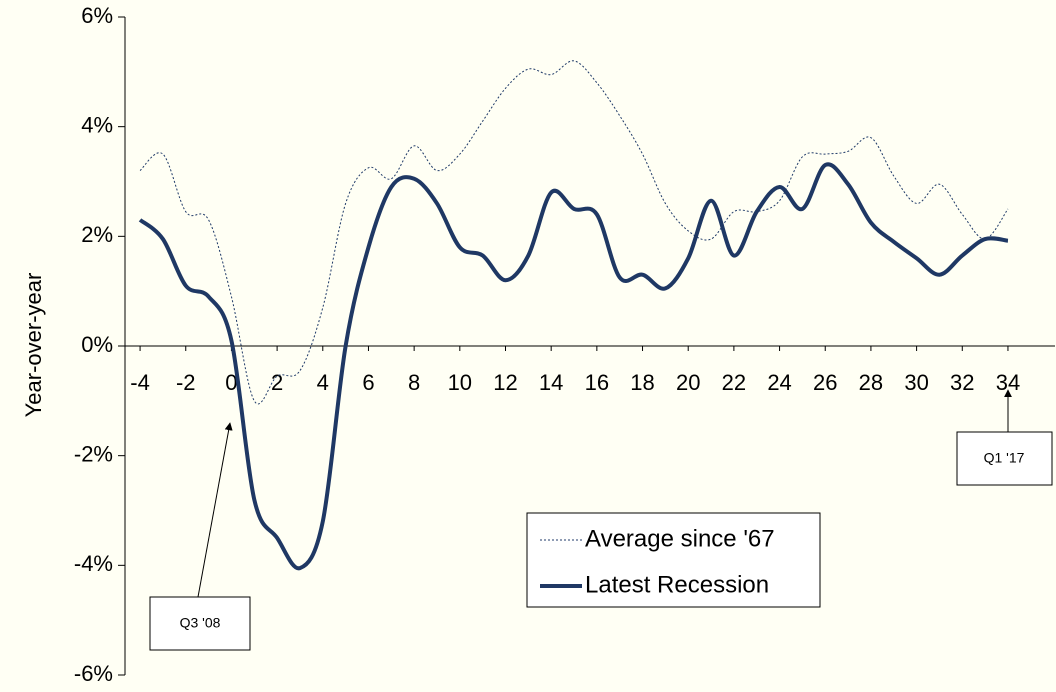  I want to click on x-tick-label: 20, so click(688, 382).